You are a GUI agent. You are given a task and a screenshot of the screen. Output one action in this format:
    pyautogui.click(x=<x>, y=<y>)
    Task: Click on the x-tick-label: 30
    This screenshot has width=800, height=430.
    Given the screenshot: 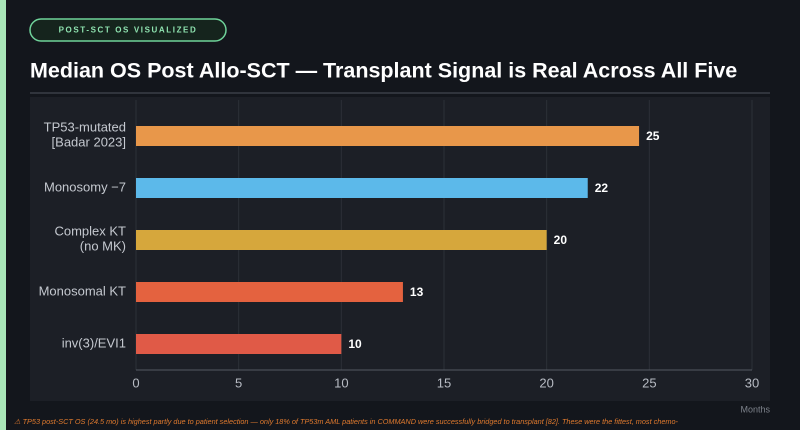 What is the action you would take?
    pyautogui.click(x=752, y=382)
    